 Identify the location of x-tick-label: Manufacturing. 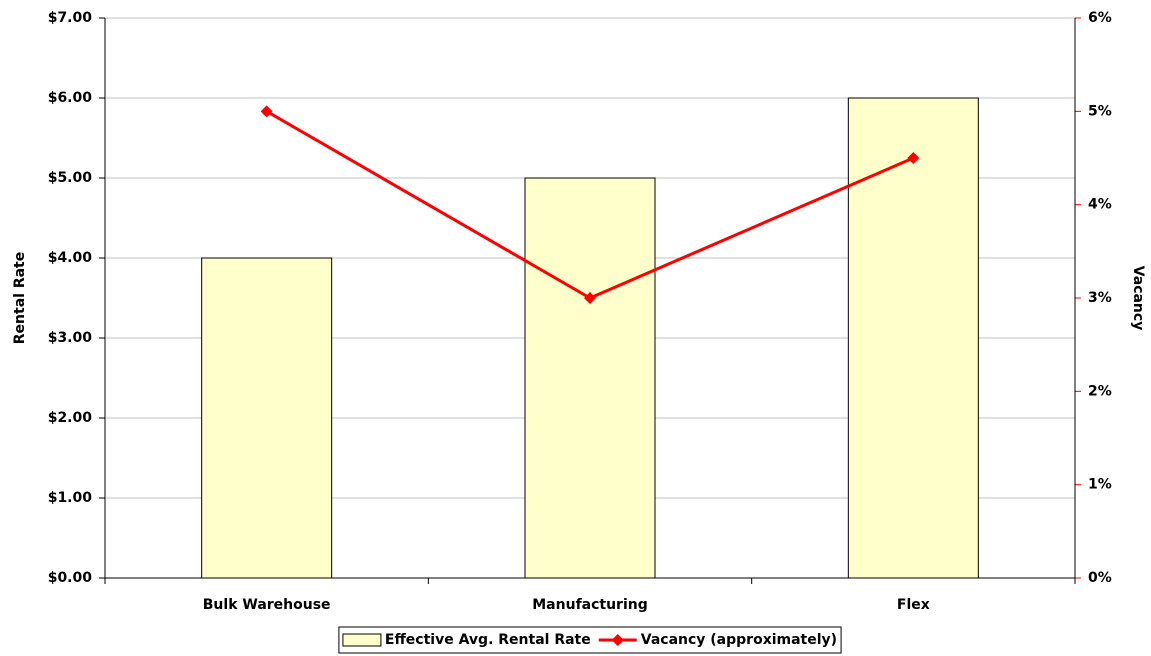
(590, 605).